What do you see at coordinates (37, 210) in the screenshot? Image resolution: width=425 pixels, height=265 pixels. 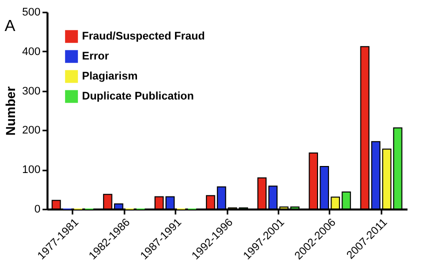 I see `y-tick-label: 0` at bounding box center [37, 210].